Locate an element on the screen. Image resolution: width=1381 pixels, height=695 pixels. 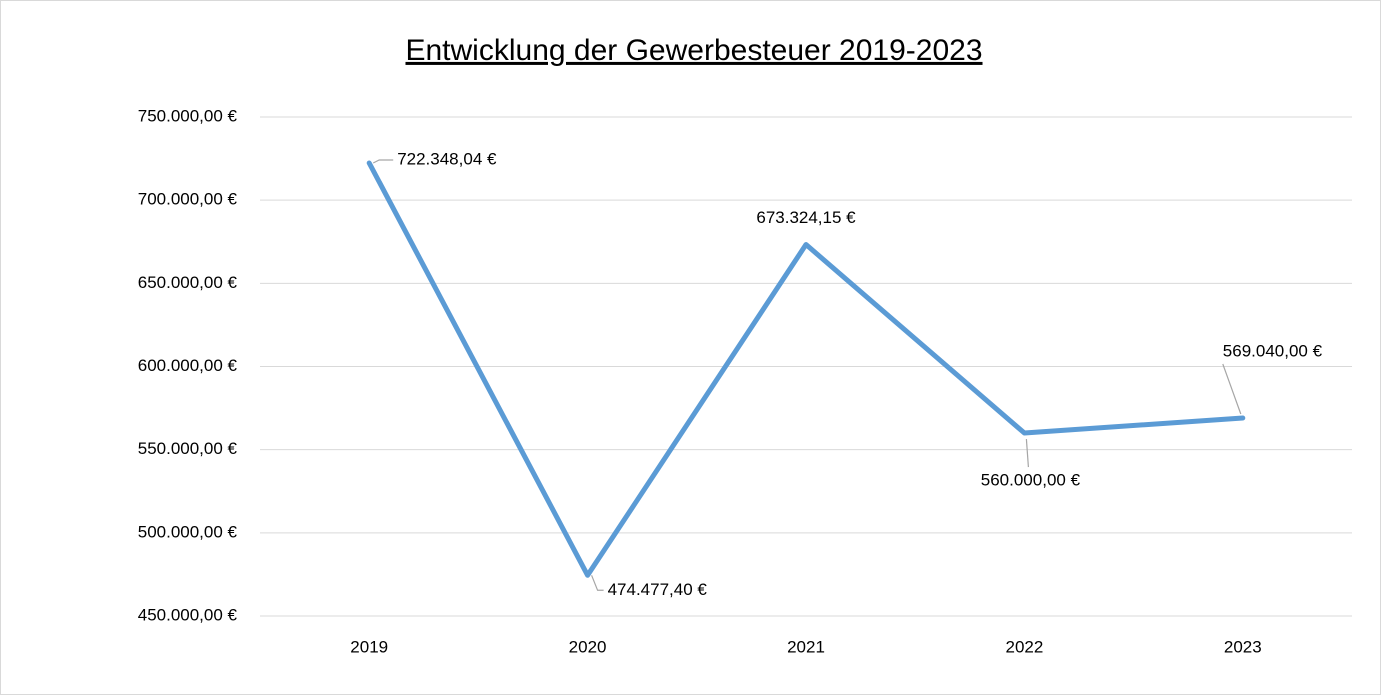
data-label: 722.348,04 € is located at coordinates (447, 158).